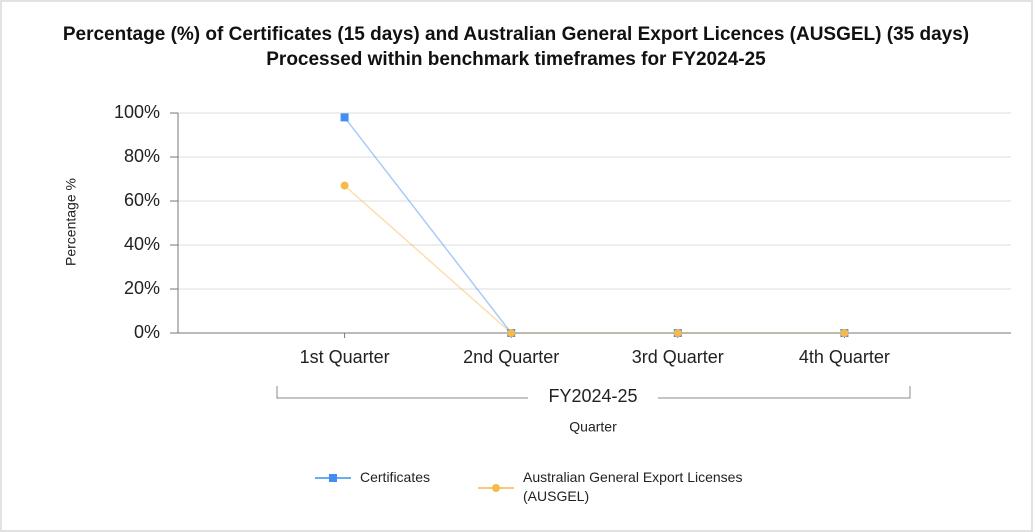  I want to click on x-tick-label: 1st Quarter, so click(345, 357).